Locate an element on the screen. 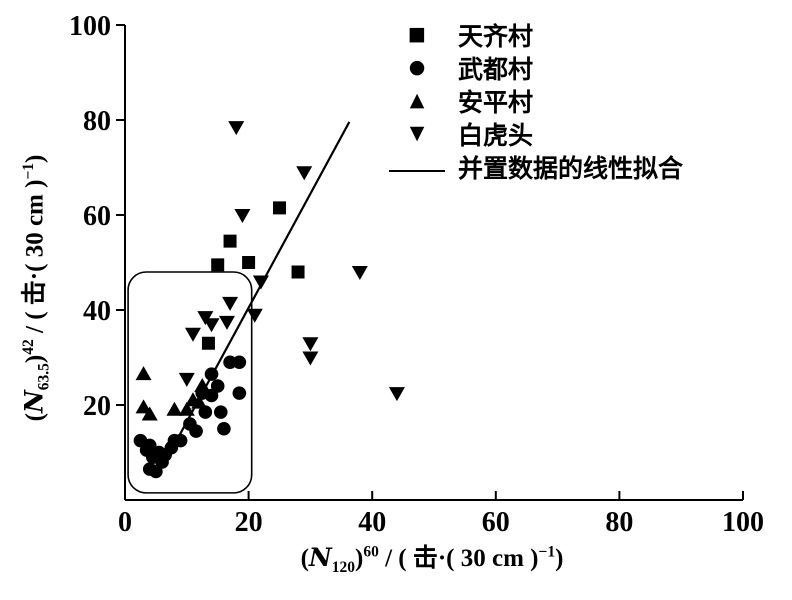  y-label-part: / ( 击·( 30 cm ) is located at coordinates (35, 259).